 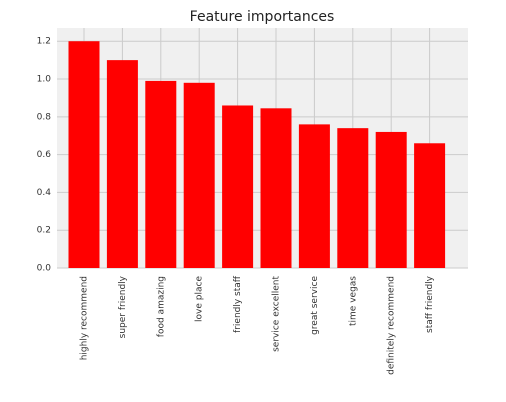 I want to click on y-tick-label: 0.6, so click(x=44, y=155).